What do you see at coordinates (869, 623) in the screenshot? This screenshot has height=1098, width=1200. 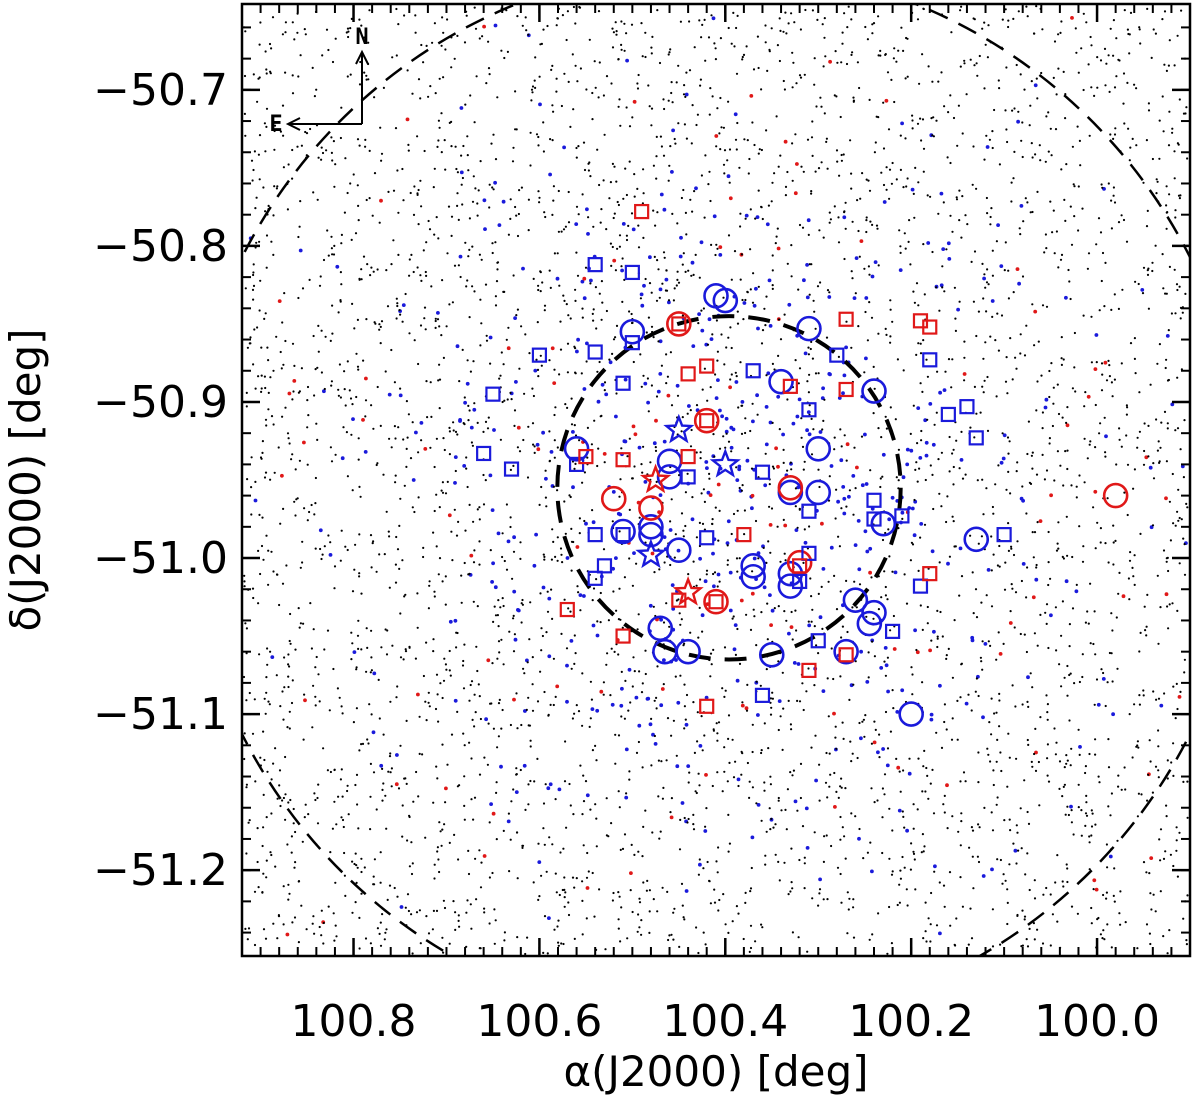 I see `blue-circle-marker` at bounding box center [869, 623].